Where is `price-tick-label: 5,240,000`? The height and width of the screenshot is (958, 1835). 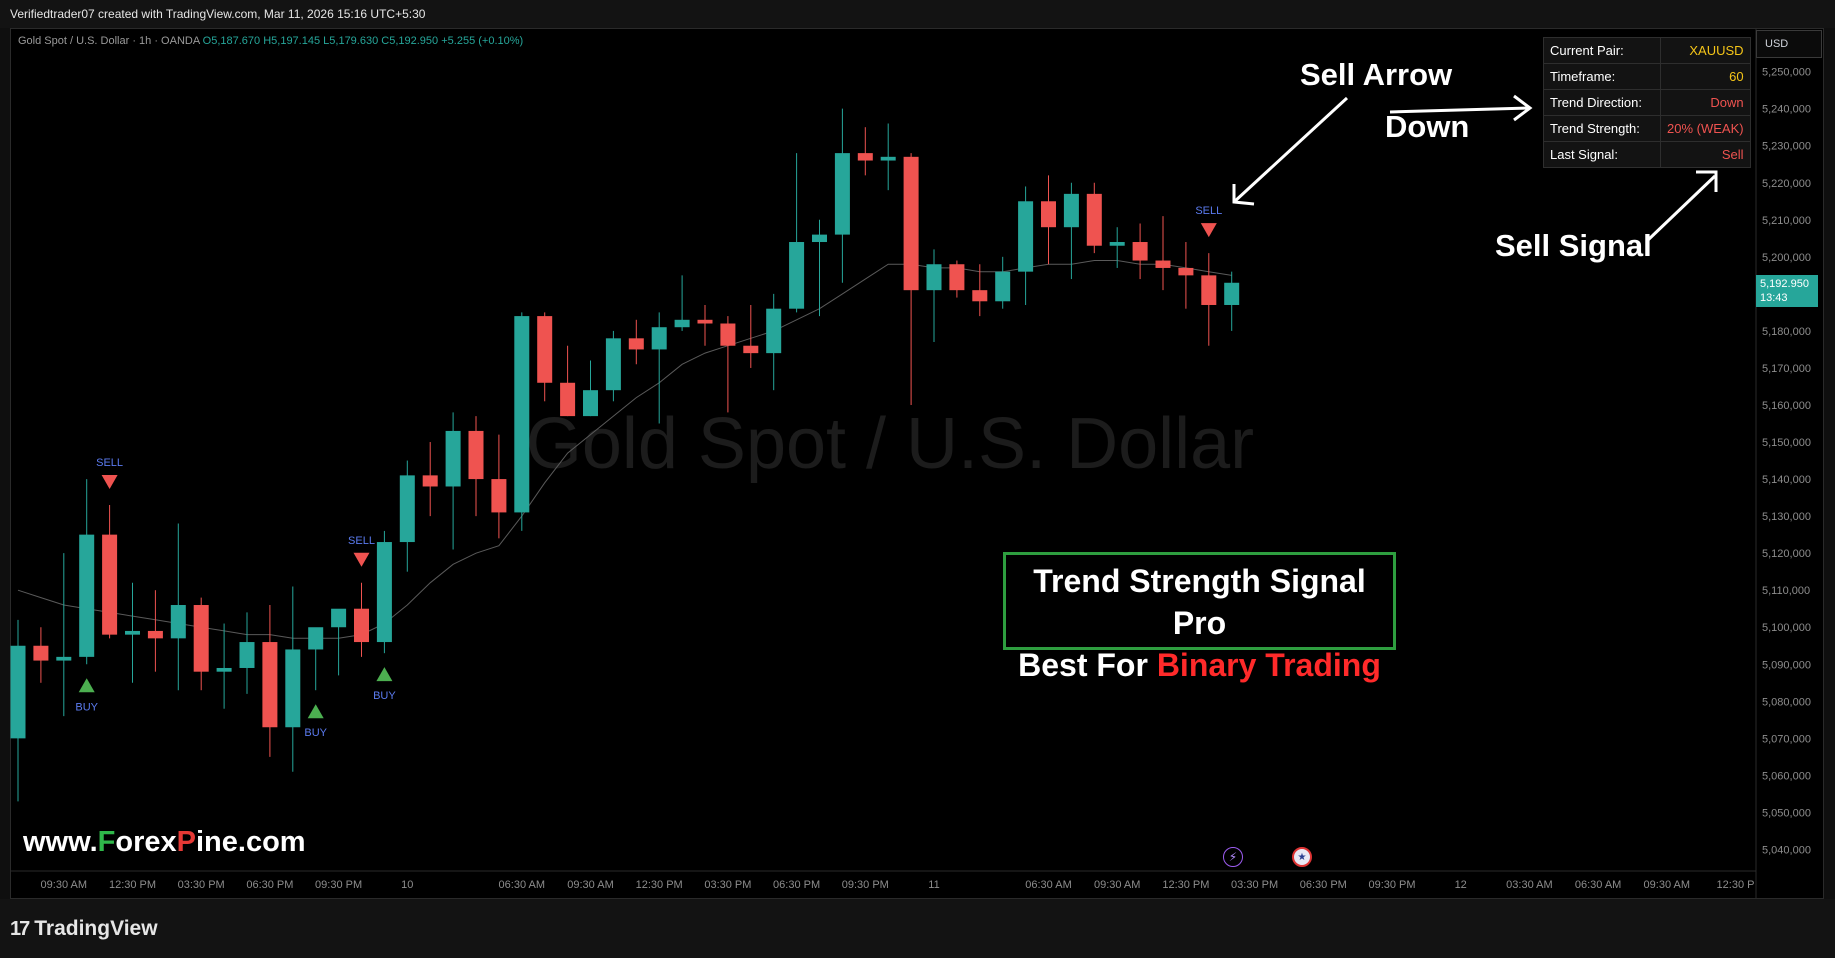
price-tick-label: 5,240,000 is located at coordinates (1786, 110).